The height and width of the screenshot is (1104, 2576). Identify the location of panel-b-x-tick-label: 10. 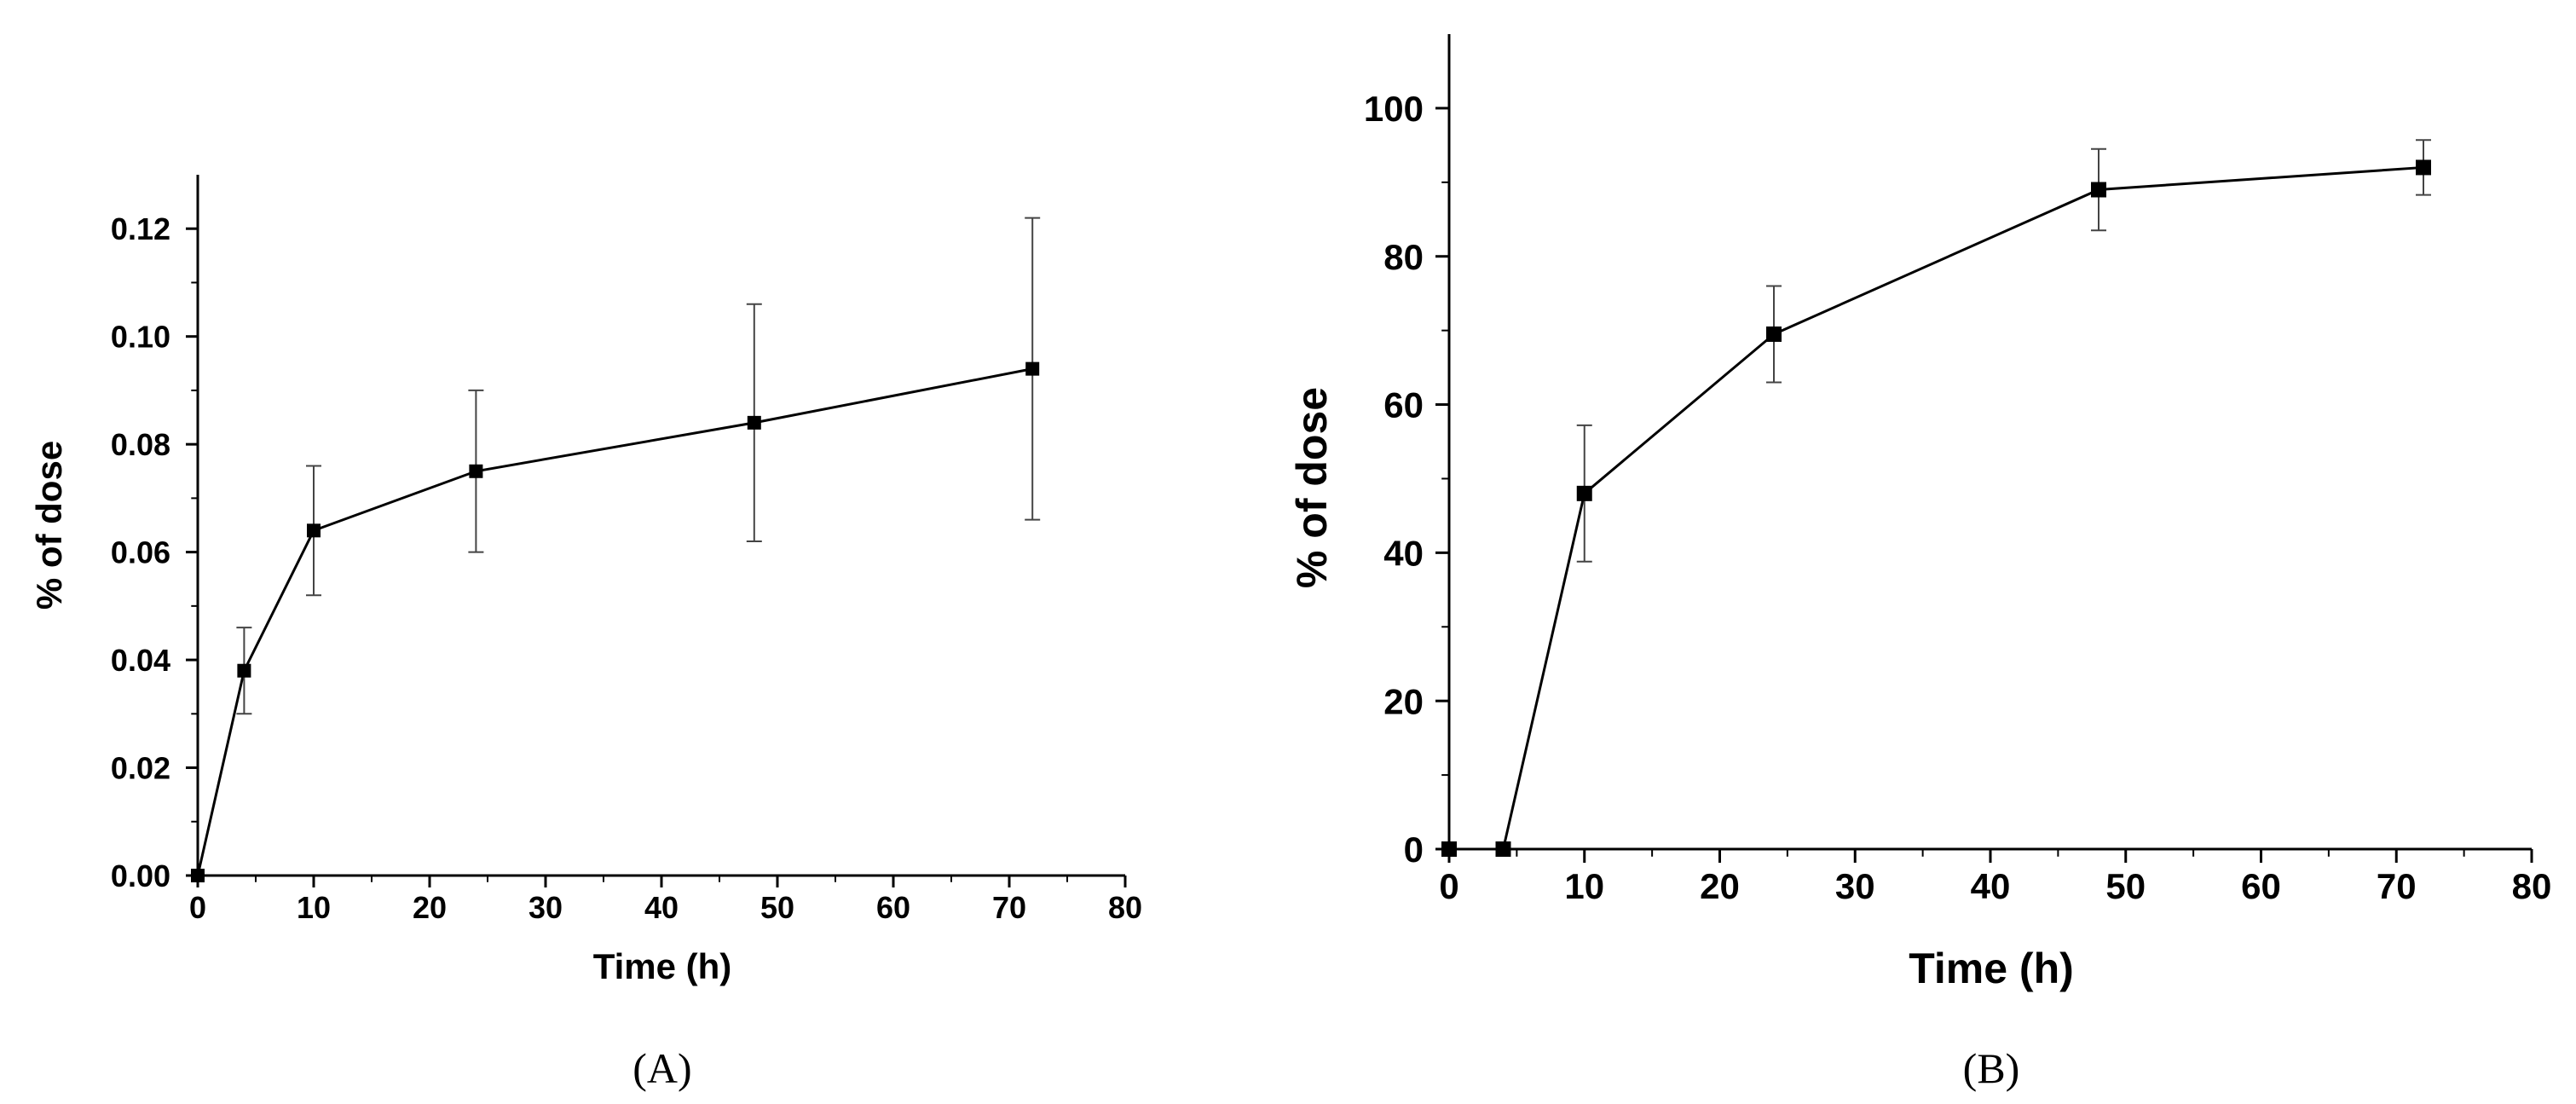
(1584, 886).